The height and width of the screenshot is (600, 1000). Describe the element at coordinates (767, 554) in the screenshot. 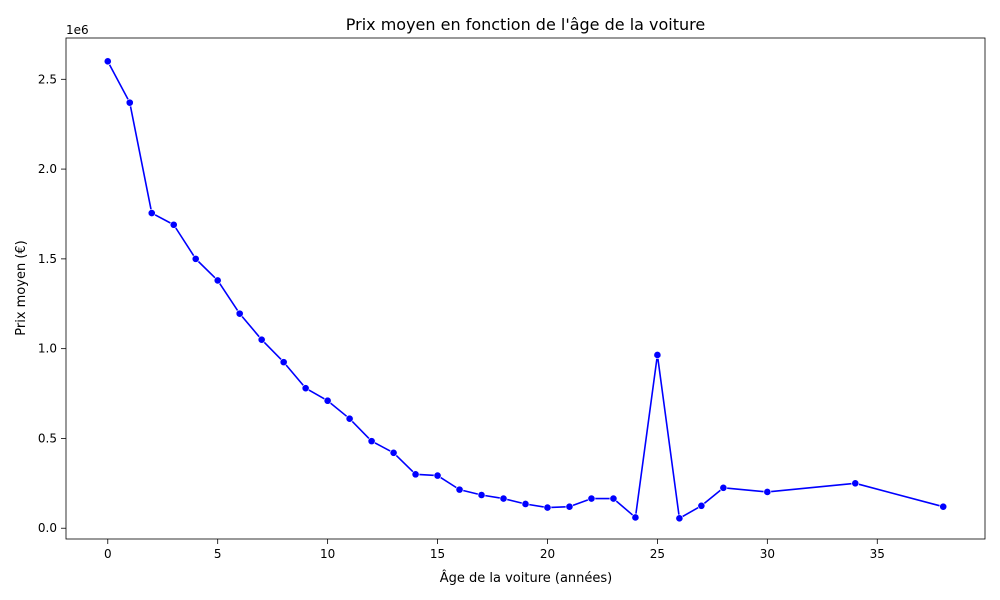

I see `x-tick-label: 30` at that location.